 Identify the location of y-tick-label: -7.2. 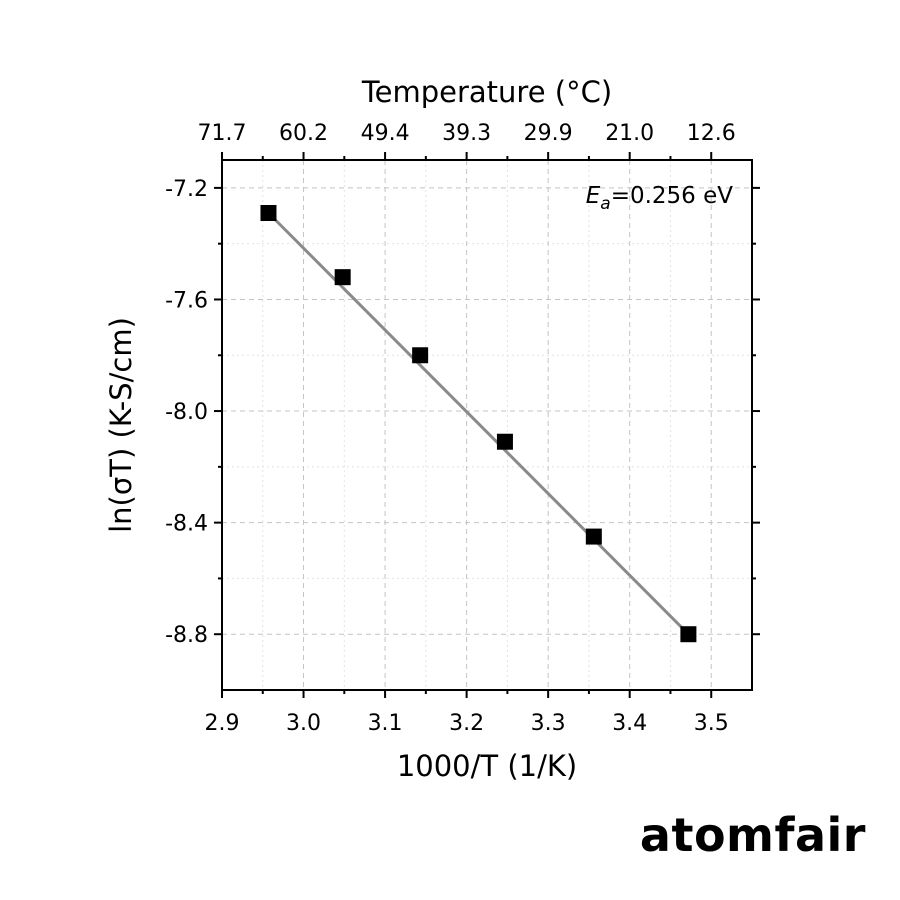
(186, 189).